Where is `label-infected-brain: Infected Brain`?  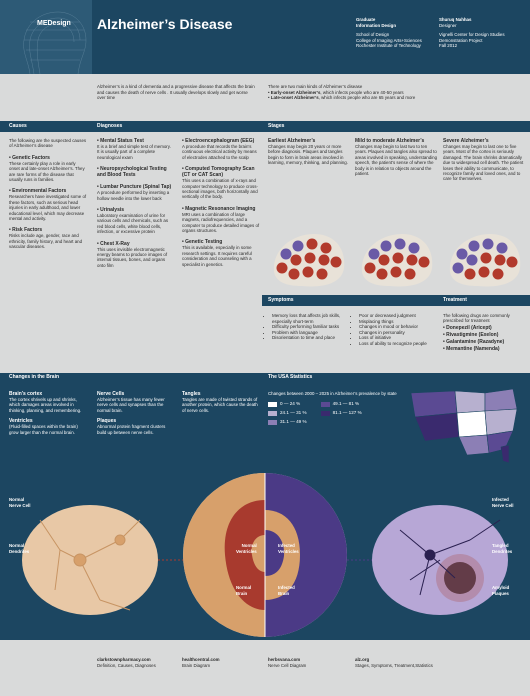
label-infected-brain: Infected Brain is located at coordinates (286, 590).